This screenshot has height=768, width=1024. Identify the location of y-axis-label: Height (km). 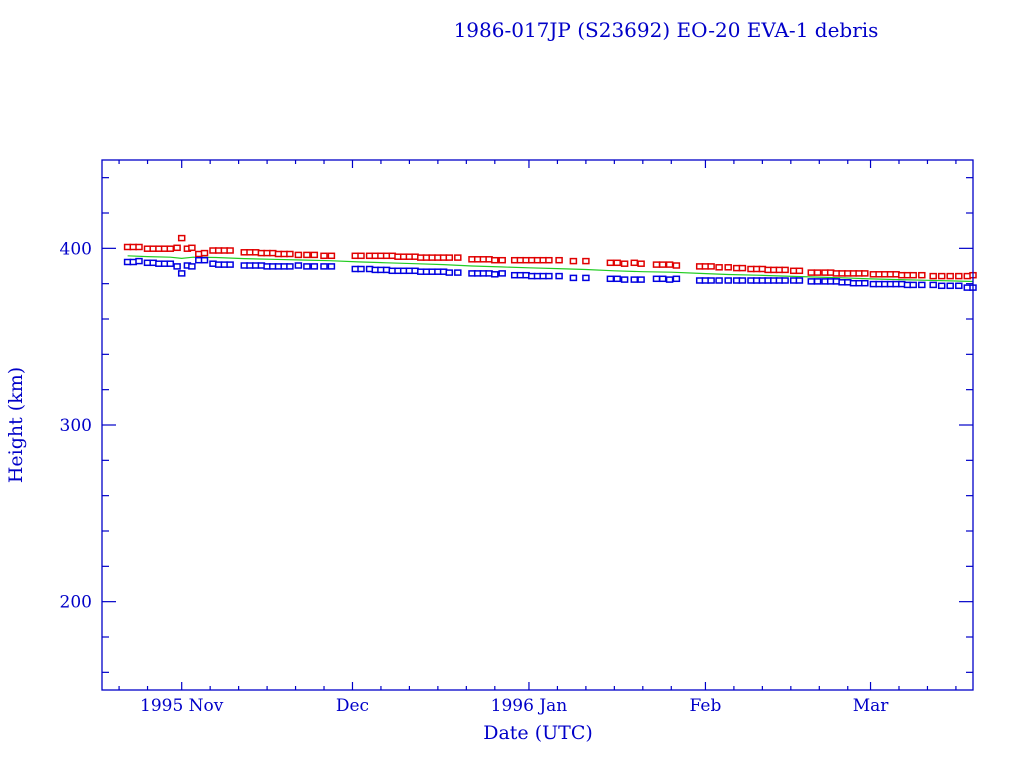
(16, 425).